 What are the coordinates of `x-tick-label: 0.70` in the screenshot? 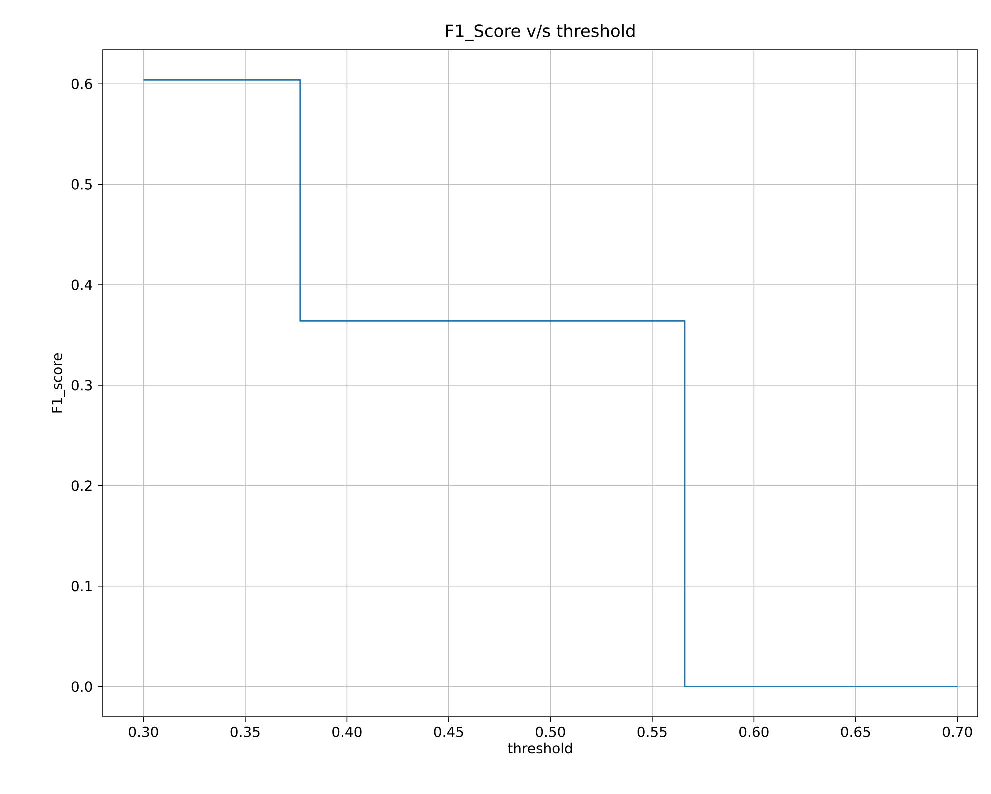 It's located at (957, 732).